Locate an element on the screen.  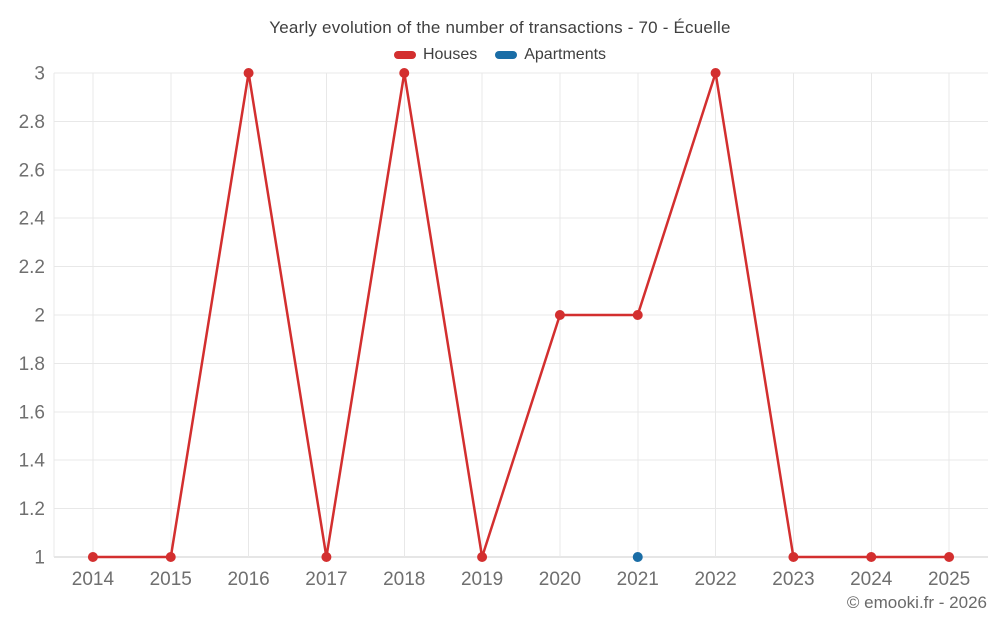
x-tick-label: 2024 is located at coordinates (871, 579).